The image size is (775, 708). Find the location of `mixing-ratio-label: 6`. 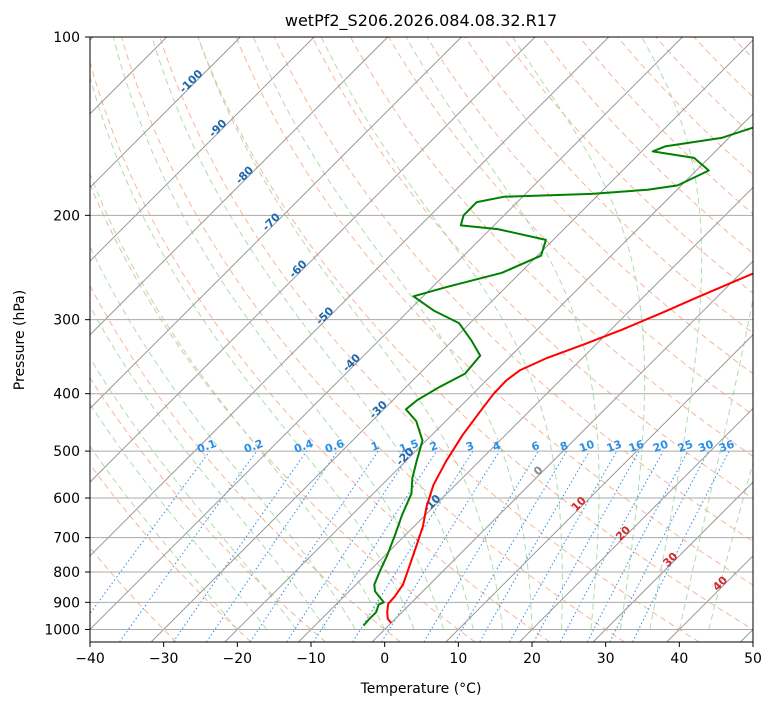

mixing-ratio-label: 6 is located at coordinates (536, 446).